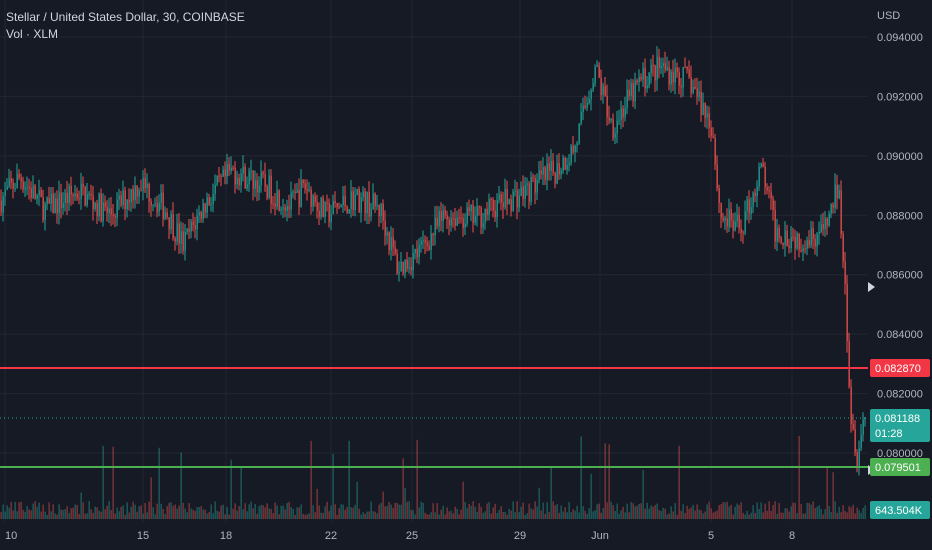  Describe the element at coordinates (900, 368) in the screenshot. I see `red-line-price-tag: 0.082870` at that location.